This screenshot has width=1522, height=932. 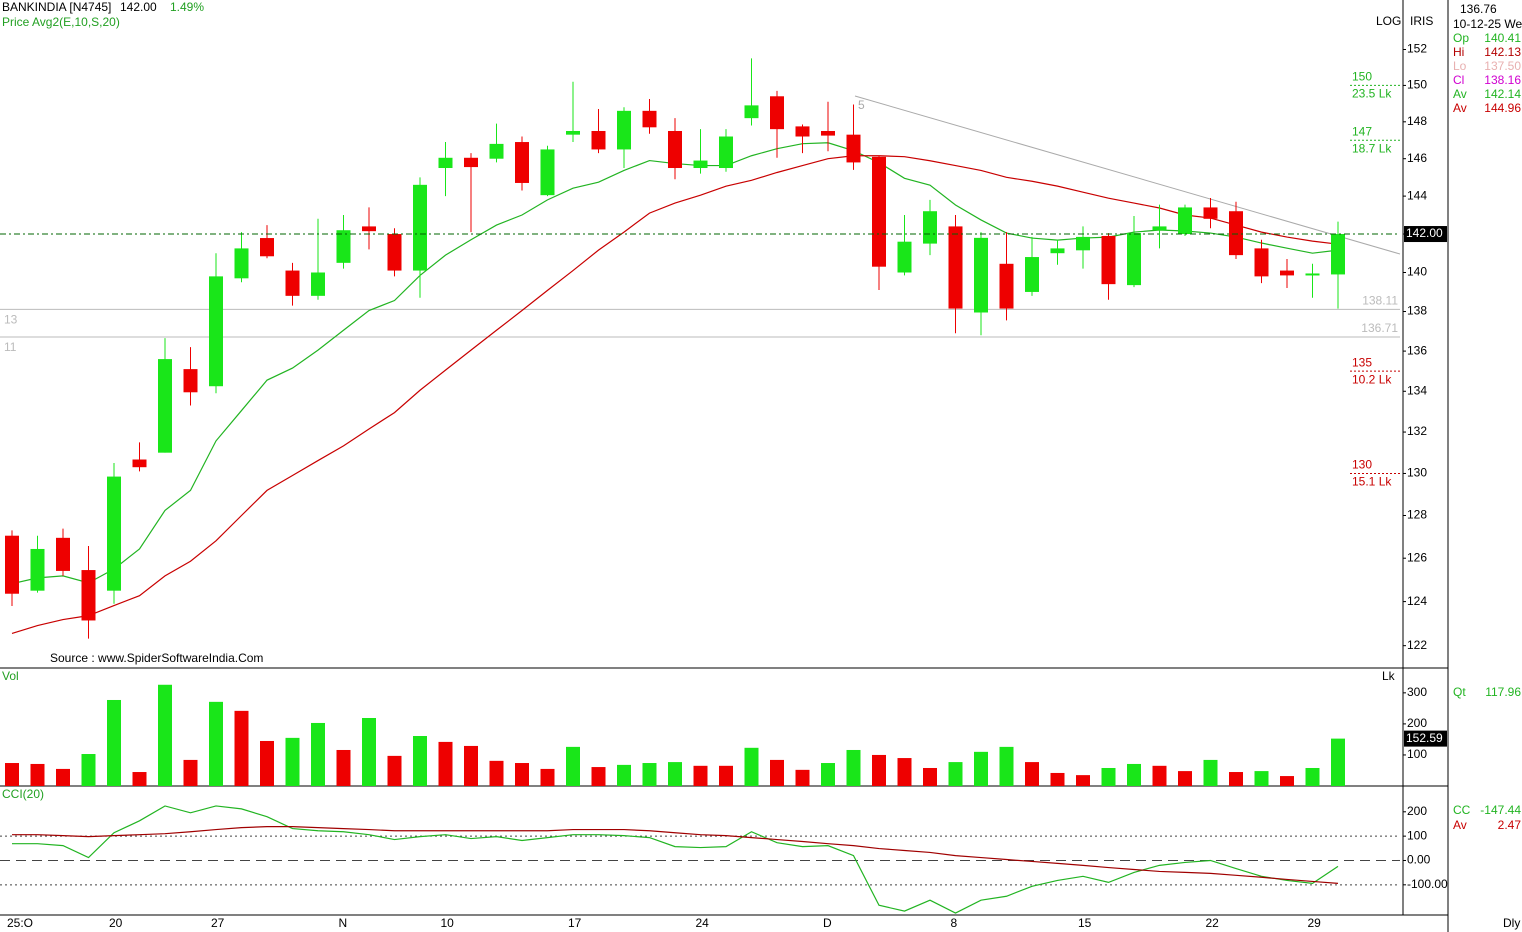 I want to click on x-tick-label: 27, so click(x=218, y=923).